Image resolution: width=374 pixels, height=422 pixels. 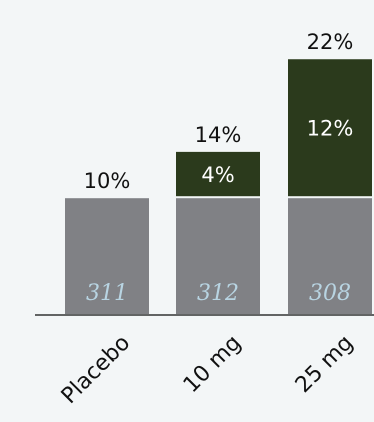 I want to click on n-label: 308, so click(x=330, y=293).